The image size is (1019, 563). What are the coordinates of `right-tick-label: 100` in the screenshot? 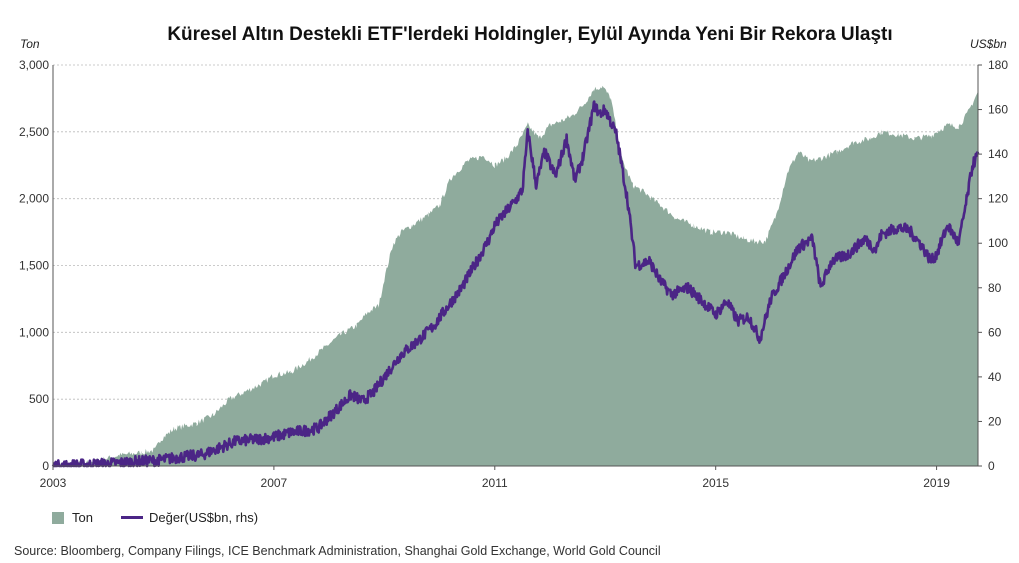 It's located at (998, 243).